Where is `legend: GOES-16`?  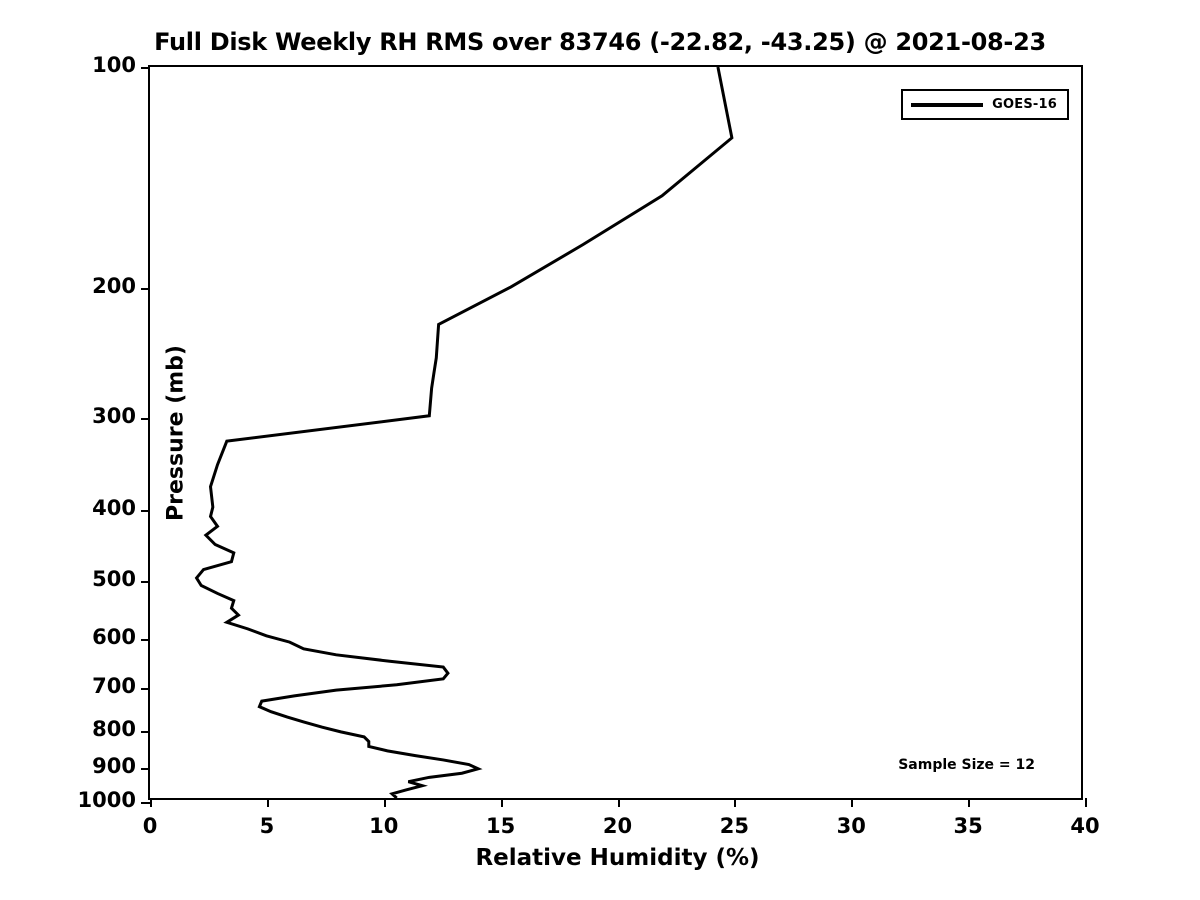 legend: GOES-16 is located at coordinates (985, 104).